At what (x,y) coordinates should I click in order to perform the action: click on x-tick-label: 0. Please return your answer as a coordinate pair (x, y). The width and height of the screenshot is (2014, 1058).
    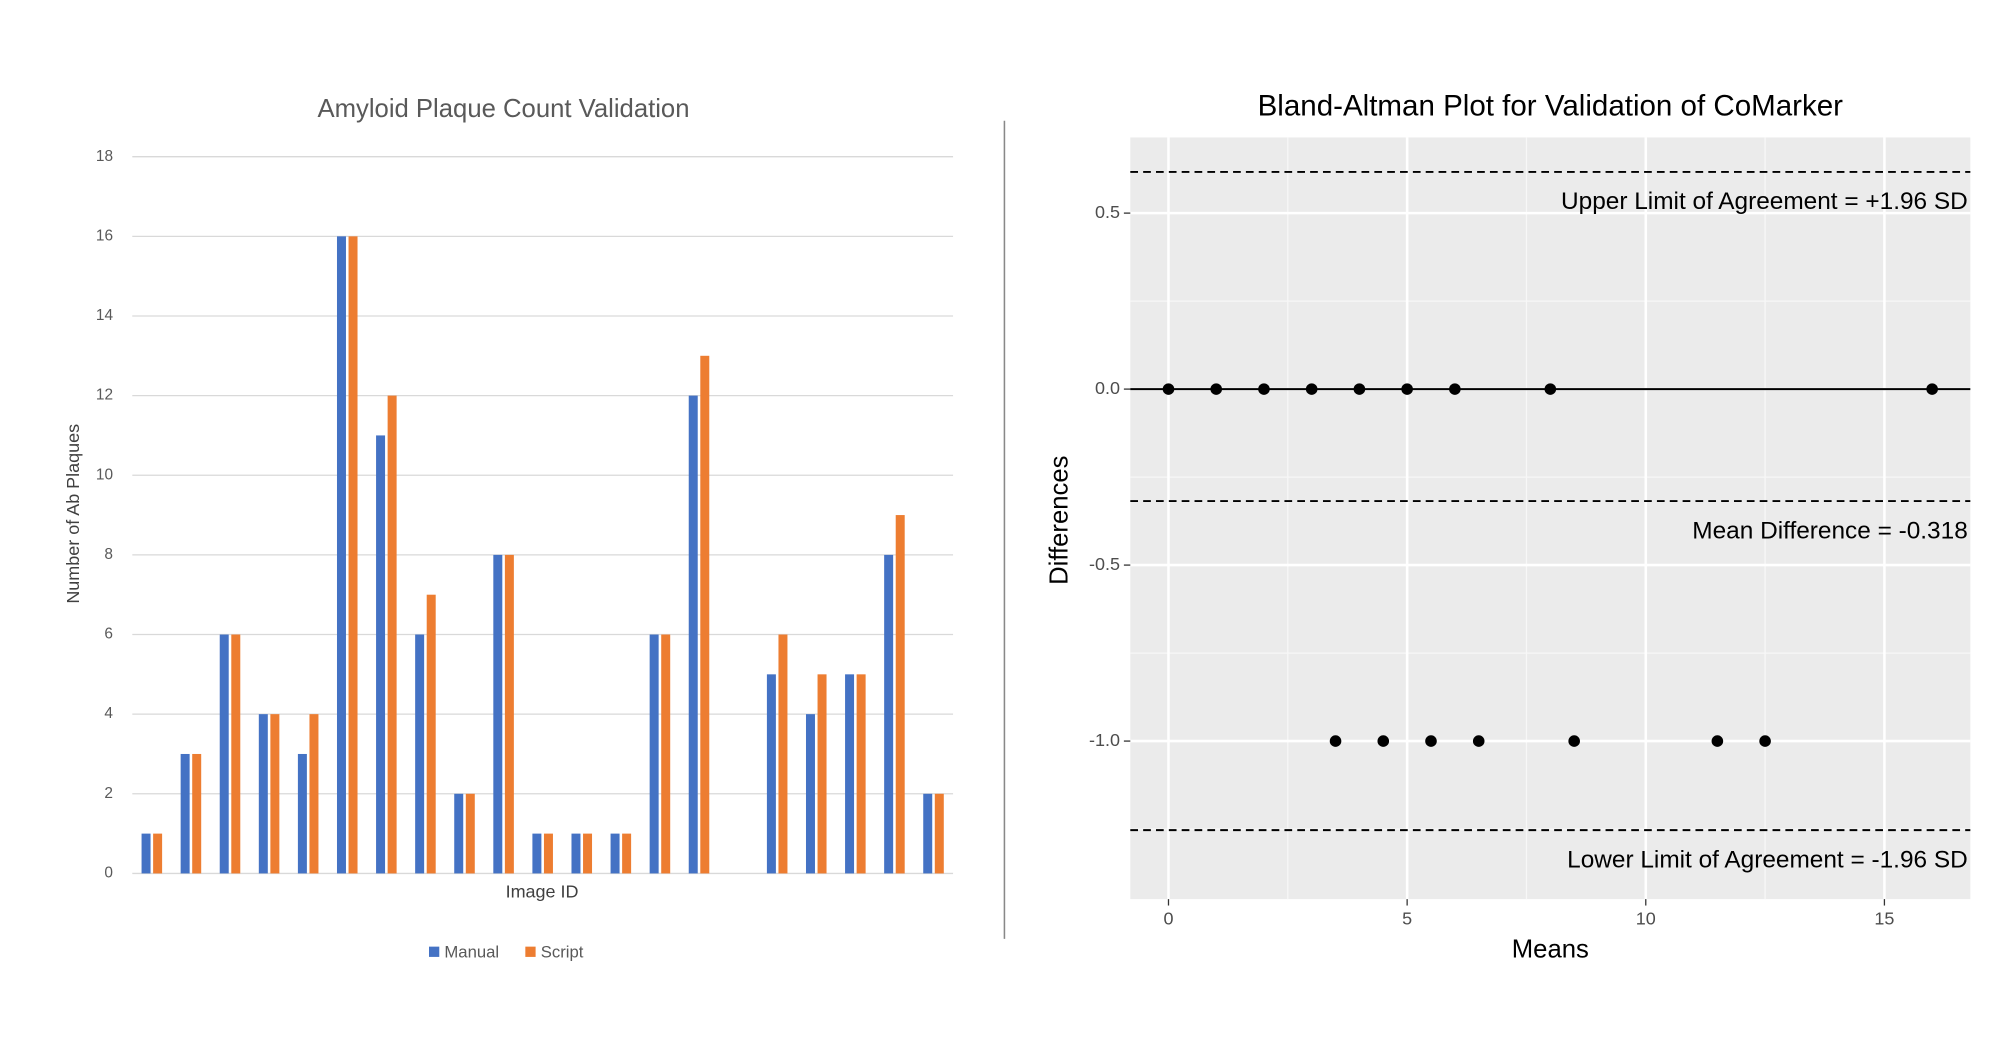
    Looking at the image, I should click on (1168, 918).